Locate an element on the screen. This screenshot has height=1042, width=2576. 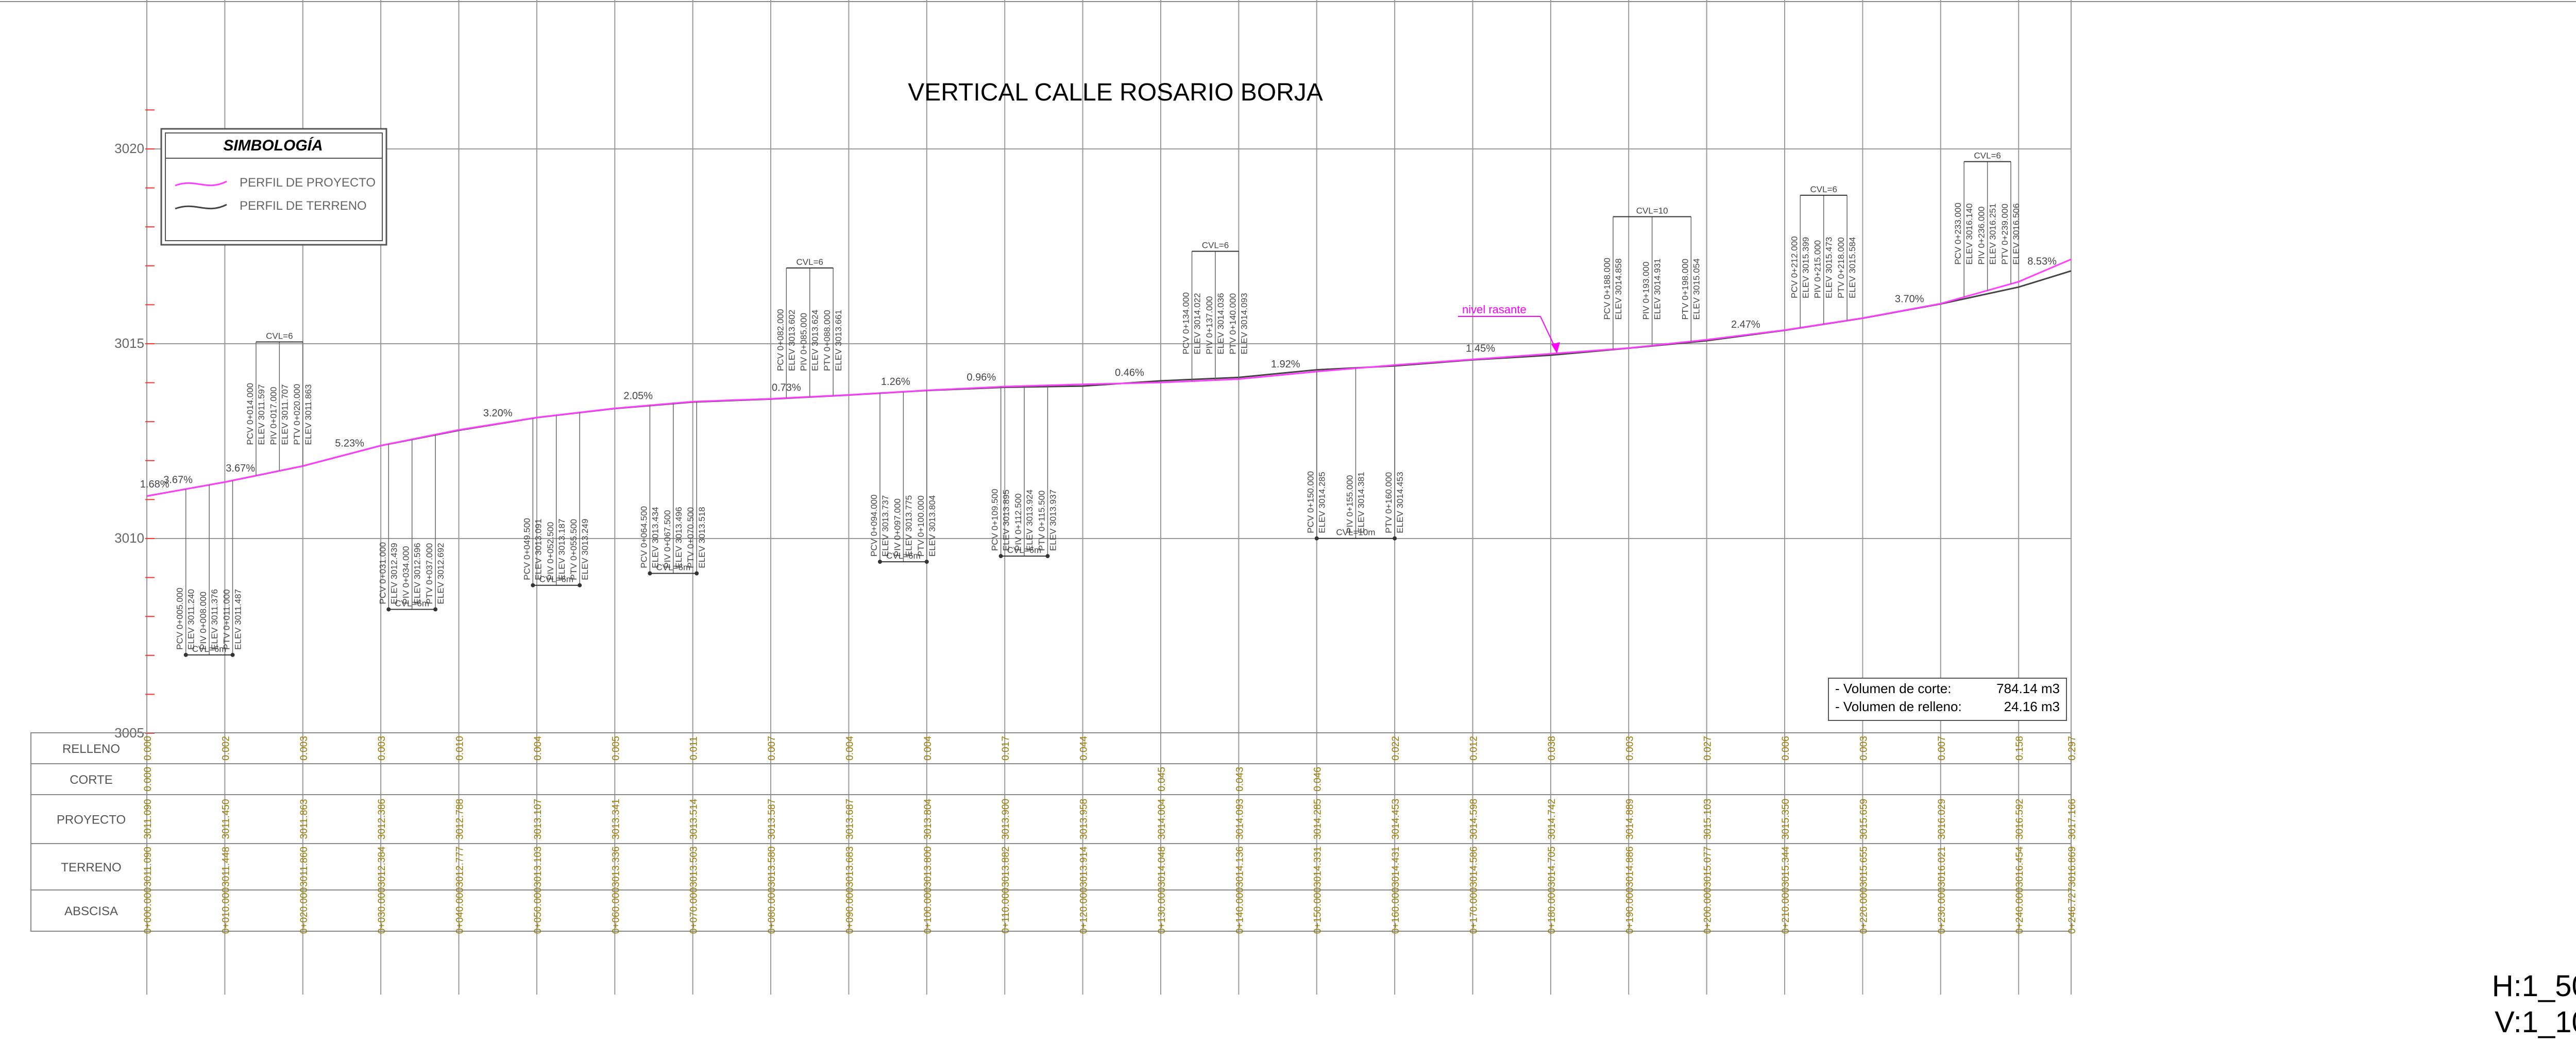
slope-label: 2.47% is located at coordinates (1745, 324).